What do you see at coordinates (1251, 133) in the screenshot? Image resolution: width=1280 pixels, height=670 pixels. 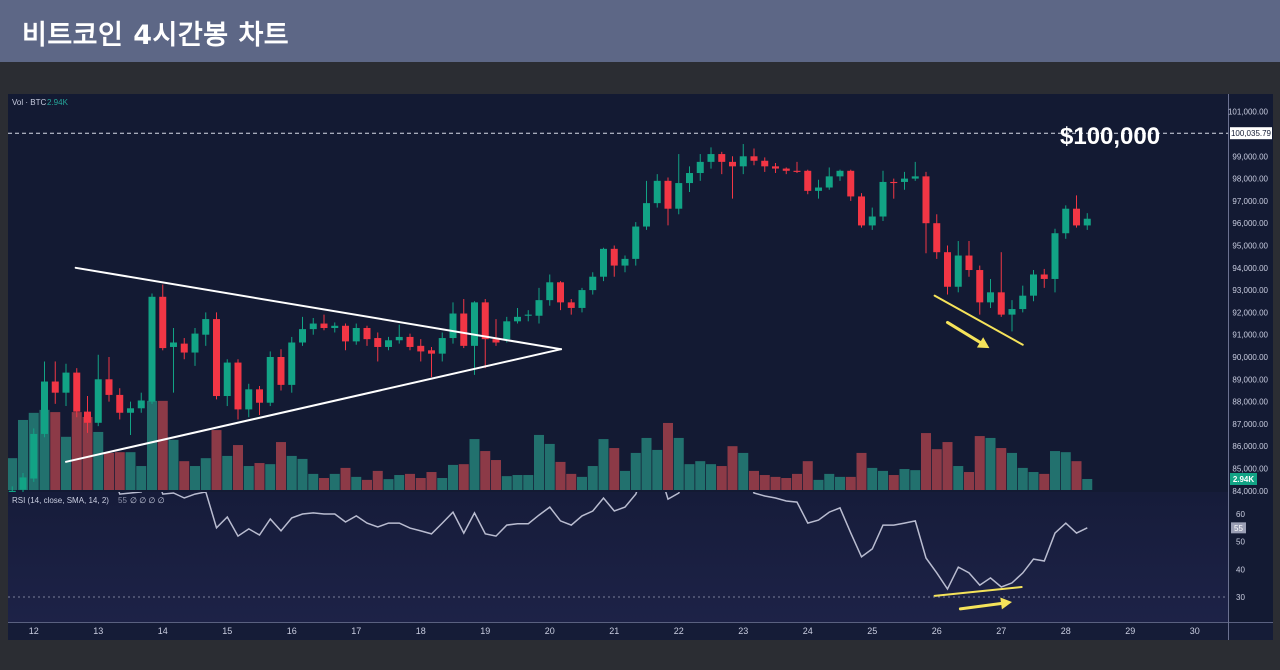 I see `price-line-tag` at bounding box center [1251, 133].